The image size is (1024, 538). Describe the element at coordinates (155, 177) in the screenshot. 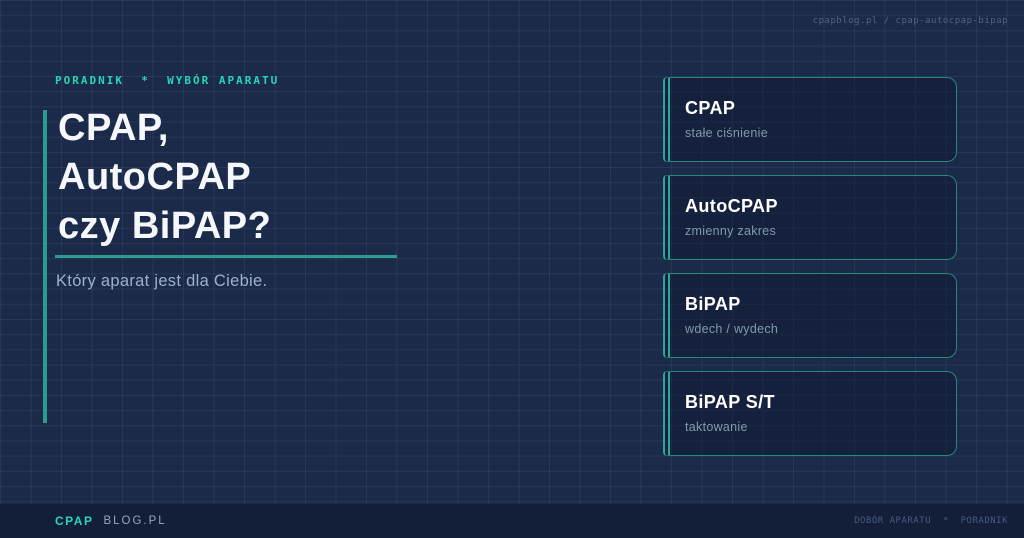

I see `page-title-line-2: AutoCPAP` at that location.